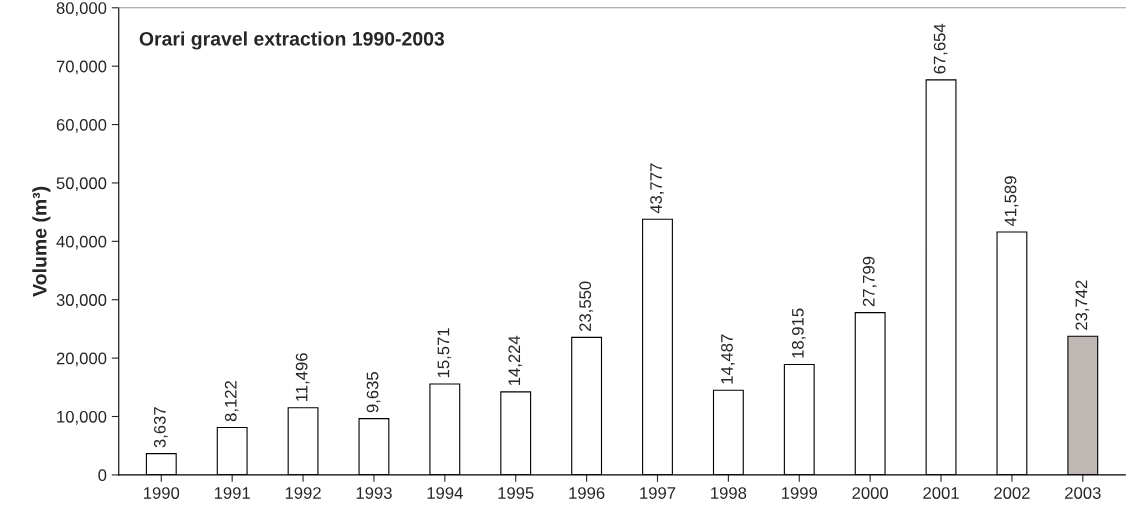 This screenshot has height=519, width=1131. Describe the element at coordinates (303, 493) in the screenshot. I see `x-tick-label: 1992` at that location.